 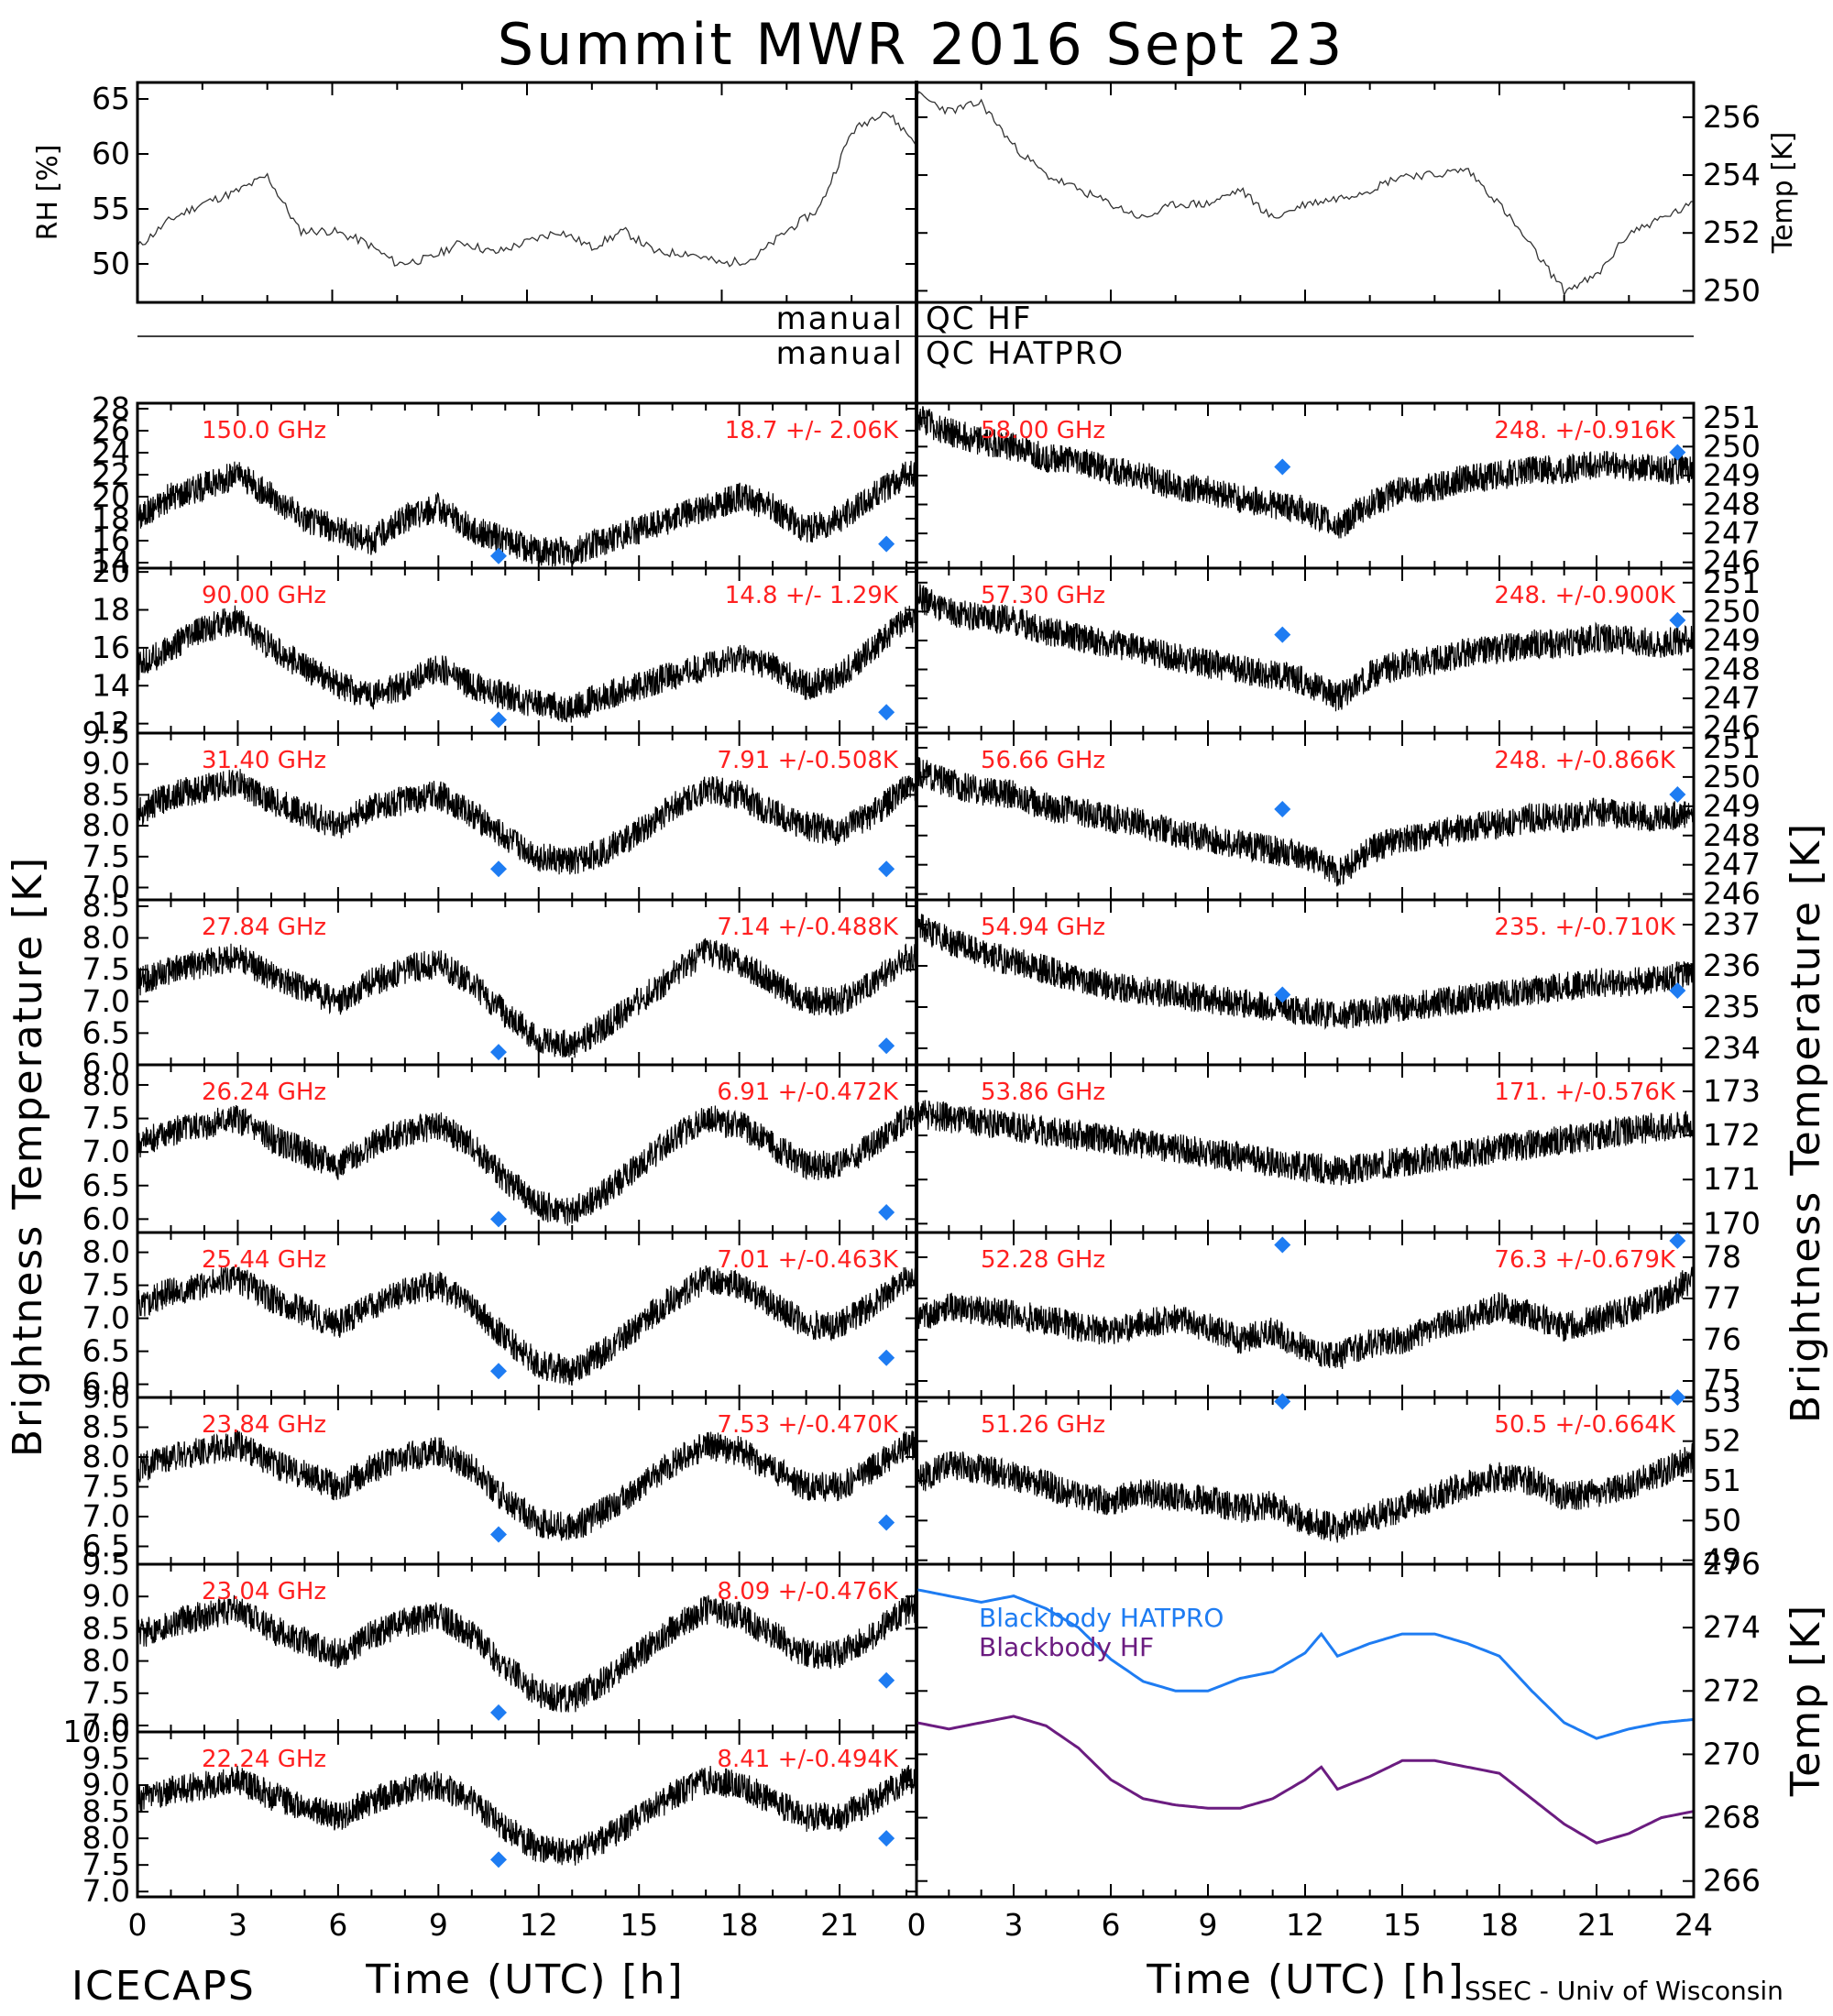 What do you see at coordinates (111, 518) in the screenshot?
I see `tb-ytick-label: 18` at bounding box center [111, 518].